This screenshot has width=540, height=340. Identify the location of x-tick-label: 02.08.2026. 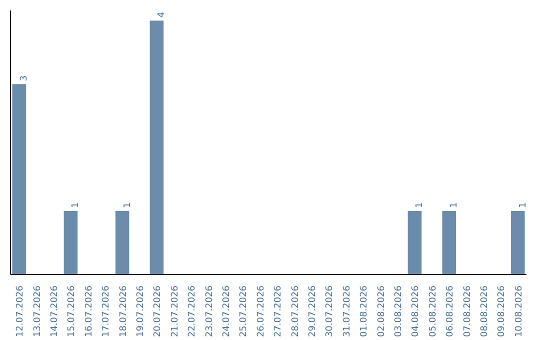
(381, 311).